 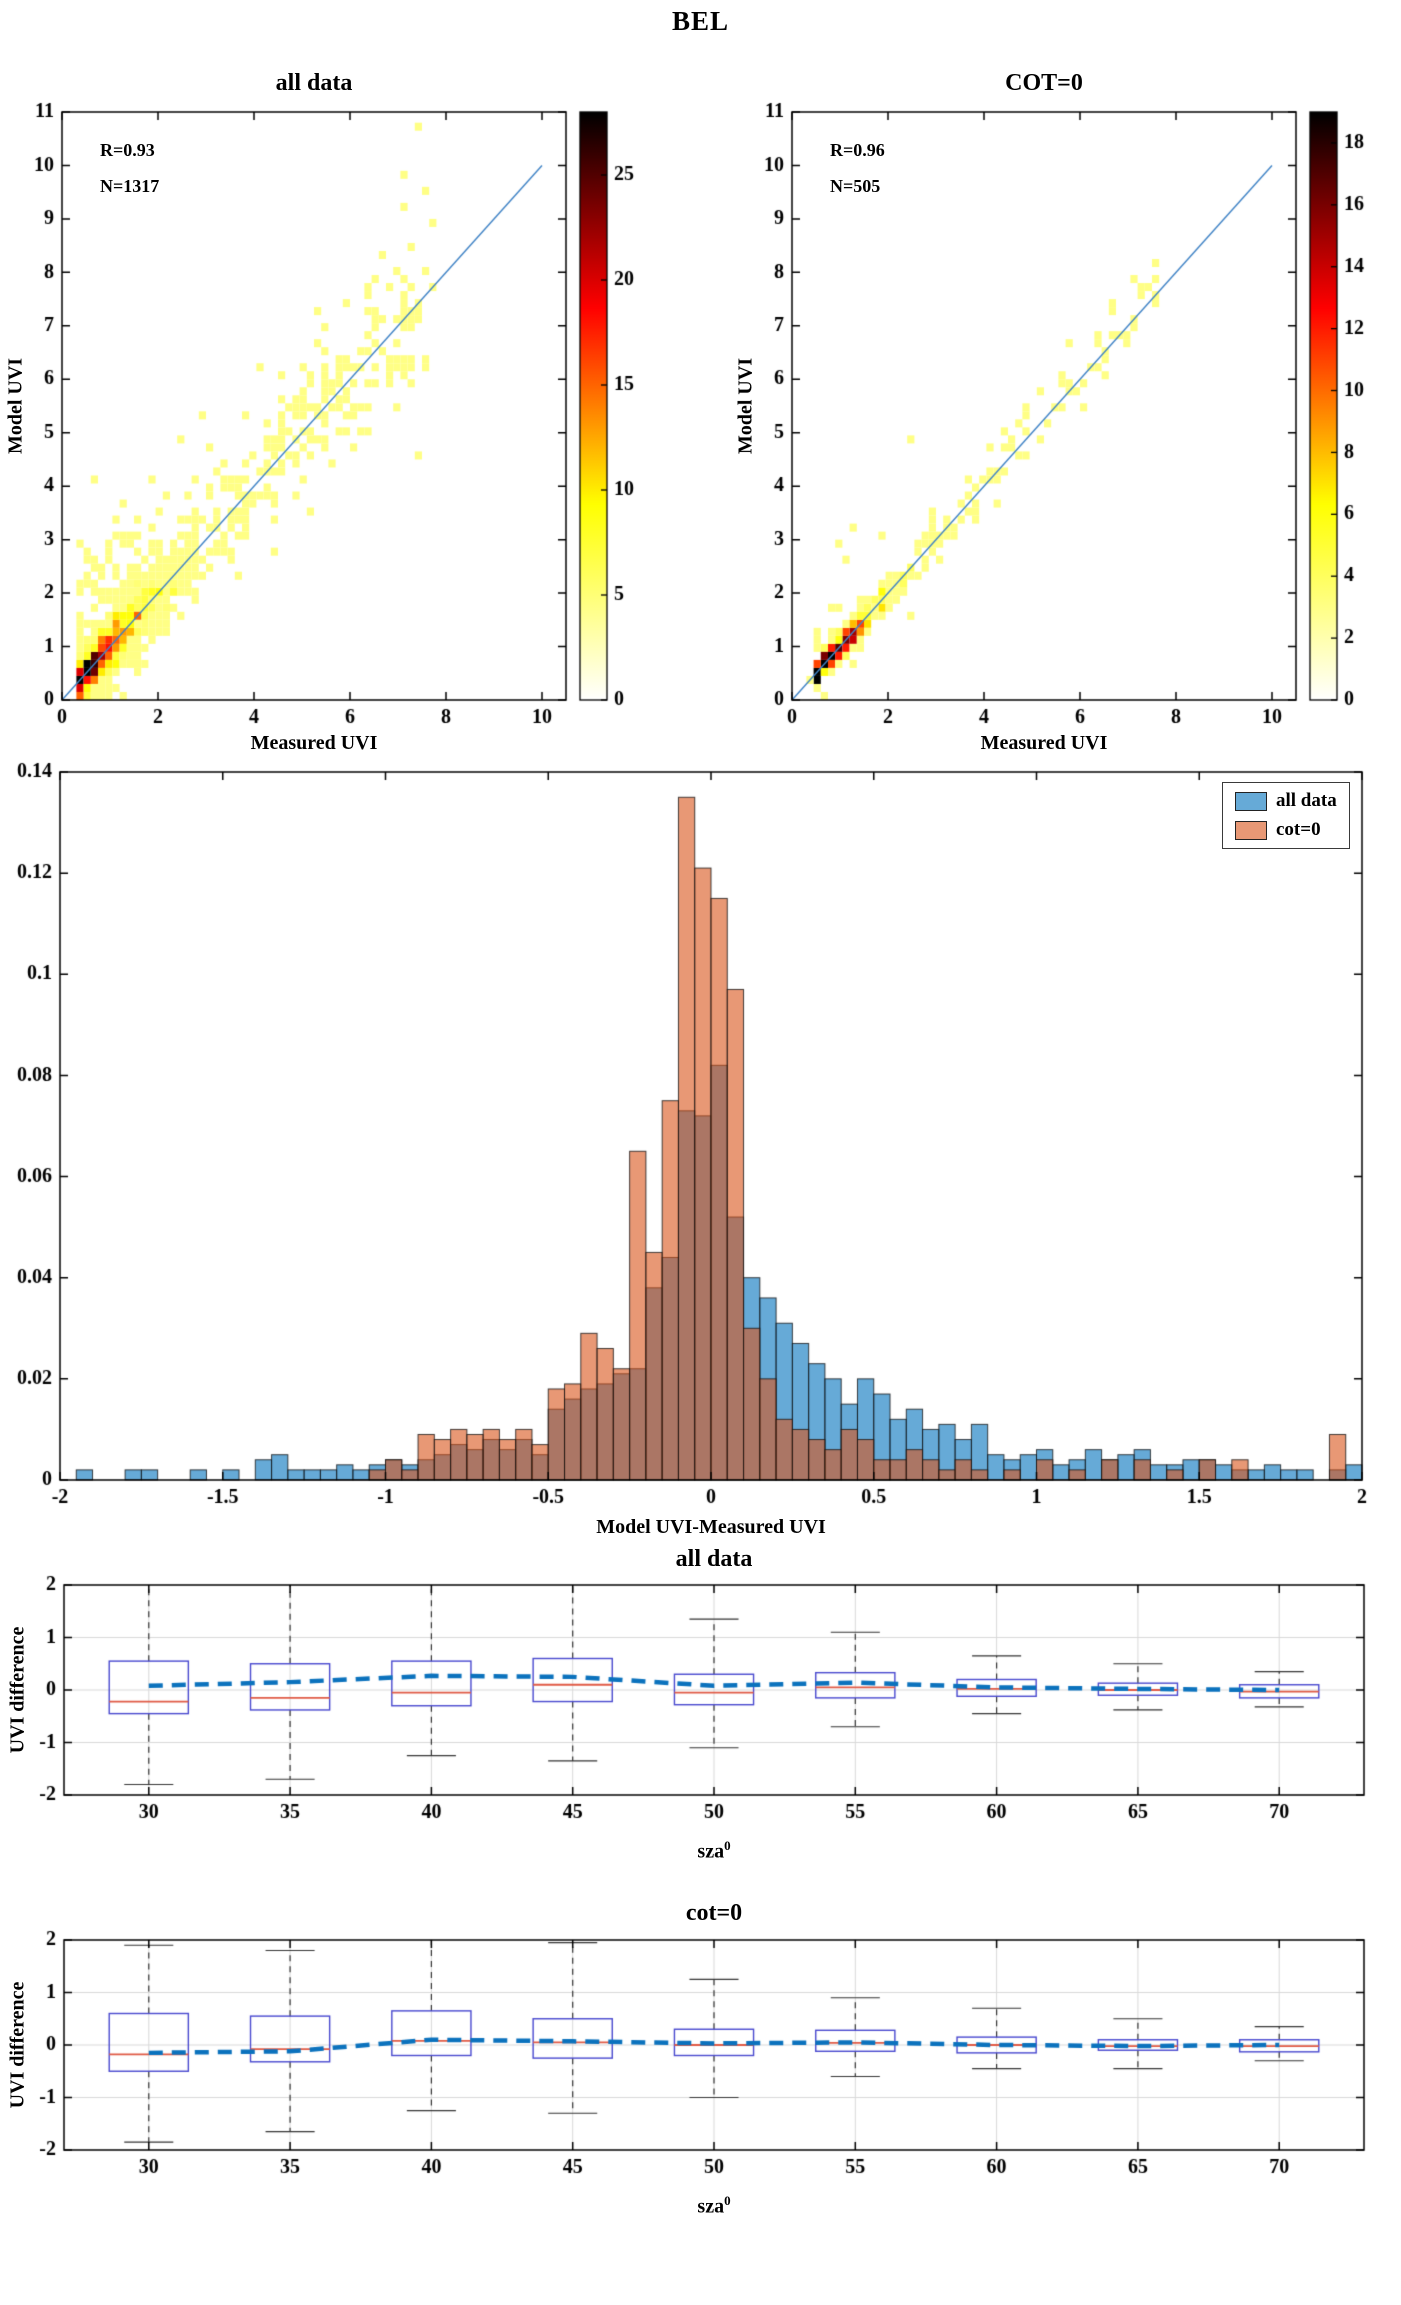 What do you see at coordinates (127, 150) in the screenshot?
I see `scatter-all-data-r-annotation: R=0.93` at bounding box center [127, 150].